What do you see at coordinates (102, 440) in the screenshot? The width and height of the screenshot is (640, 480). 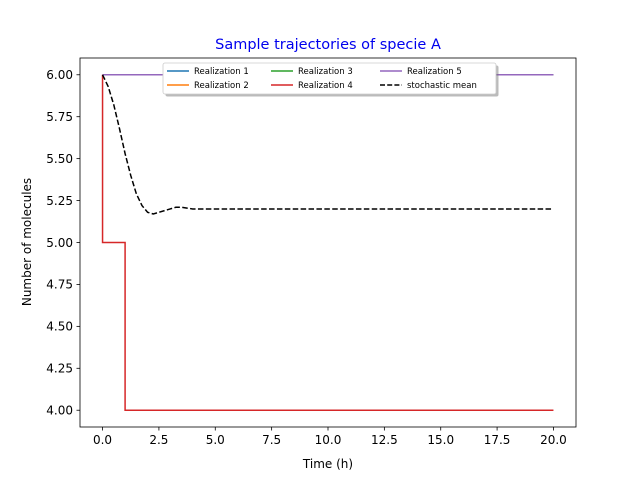 I see `x-tick-label: 0.0` at bounding box center [102, 440].